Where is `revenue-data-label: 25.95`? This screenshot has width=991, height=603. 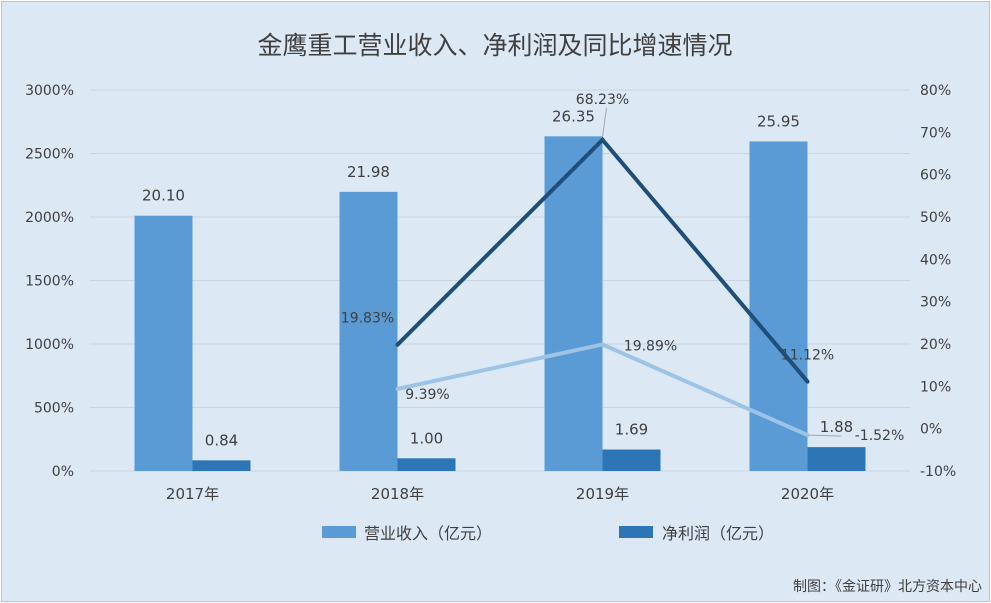
revenue-data-label: 25.95 is located at coordinates (778, 121).